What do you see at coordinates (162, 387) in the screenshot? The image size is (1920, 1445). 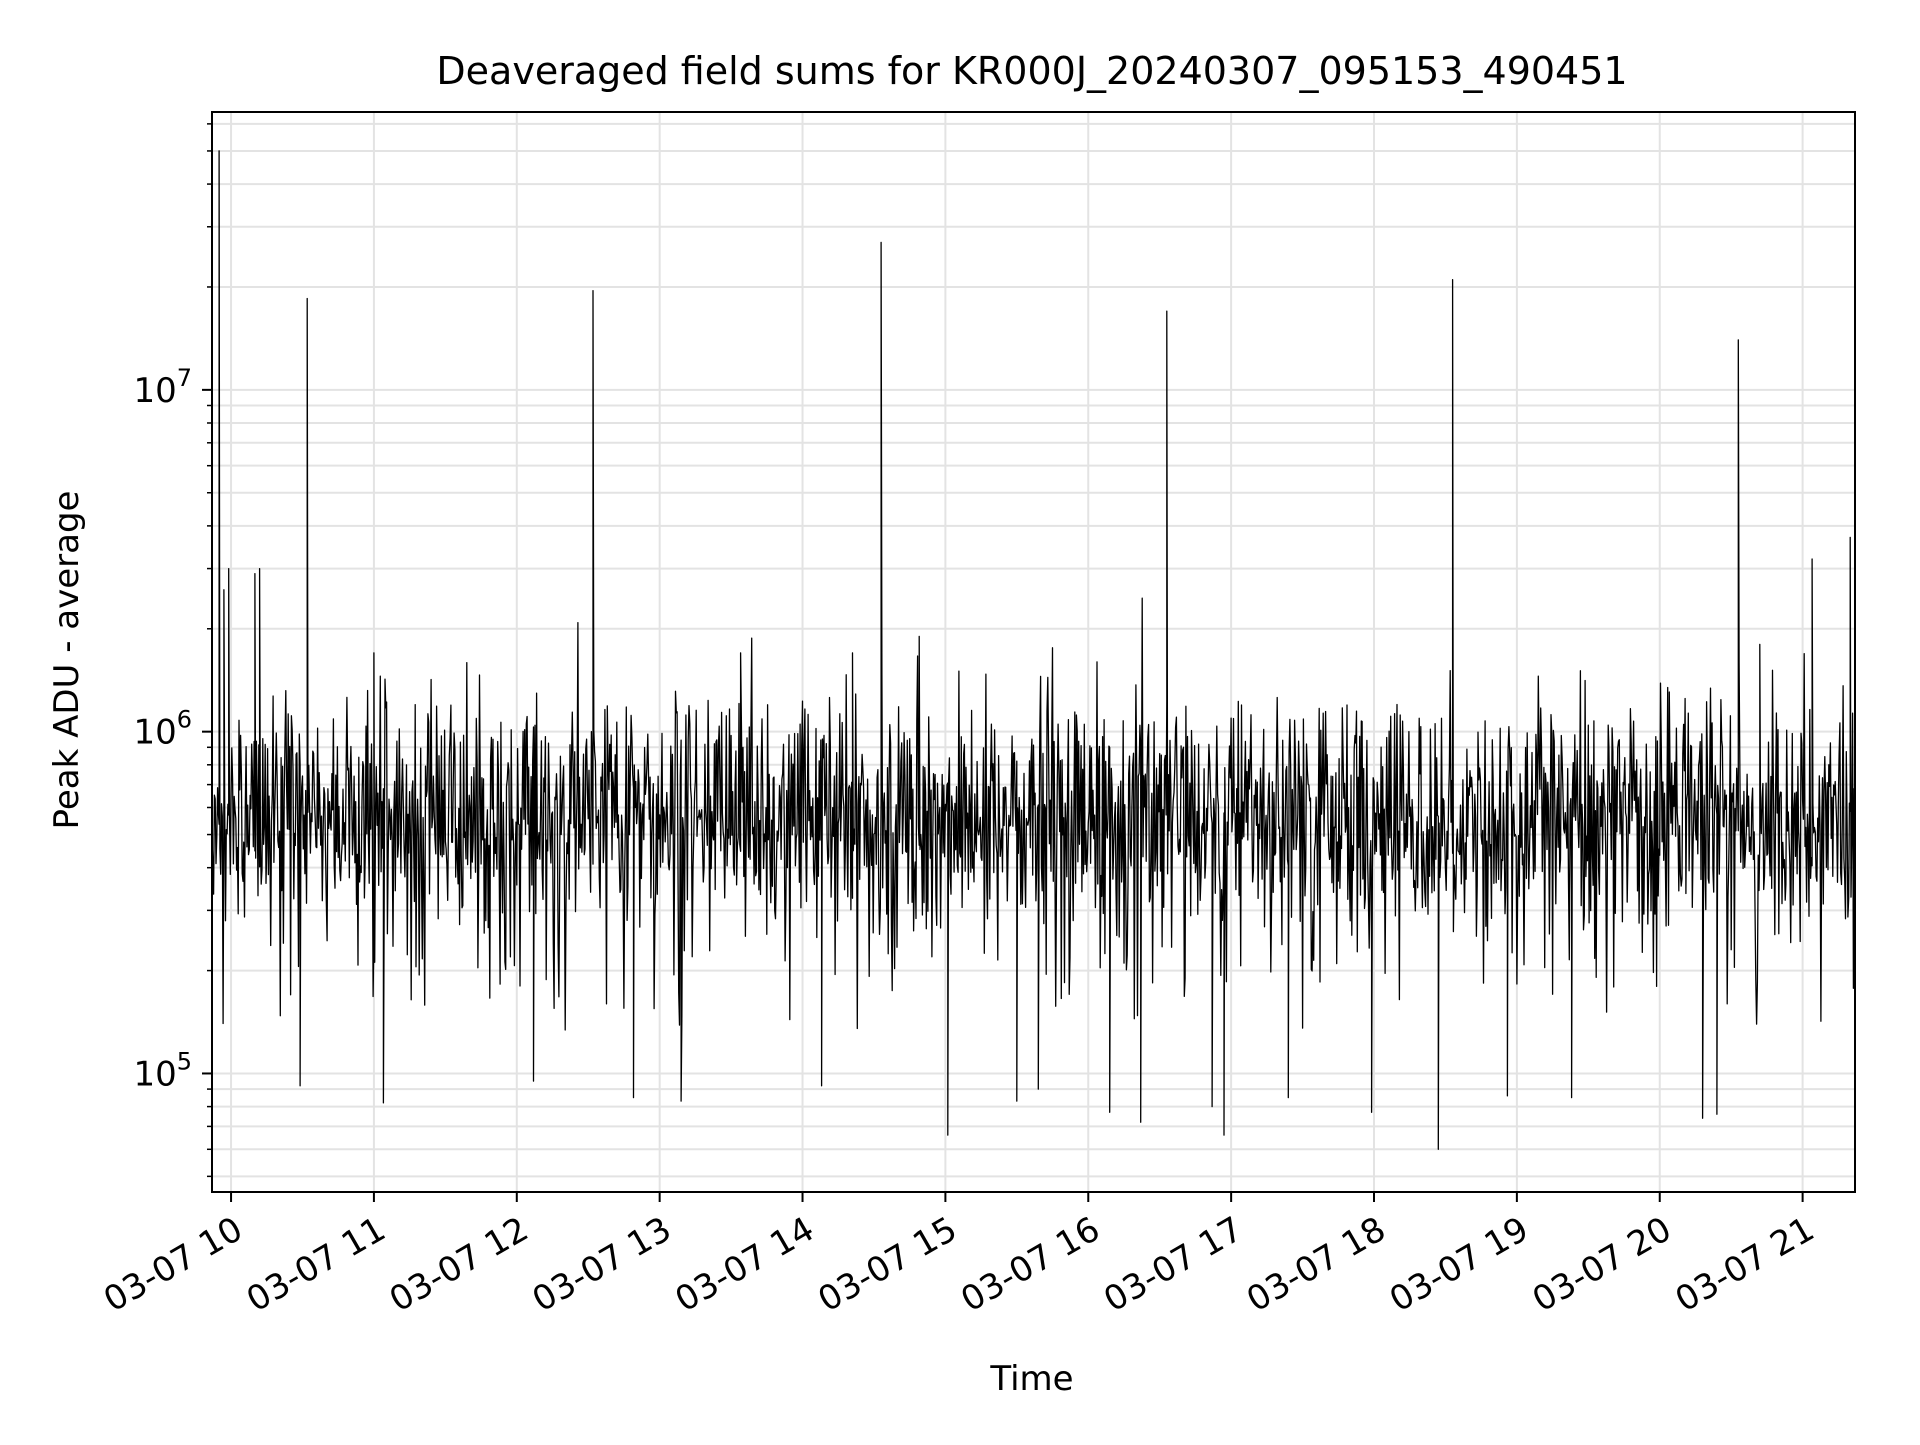 I see `y-tick-label: 10⁷` at bounding box center [162, 387].